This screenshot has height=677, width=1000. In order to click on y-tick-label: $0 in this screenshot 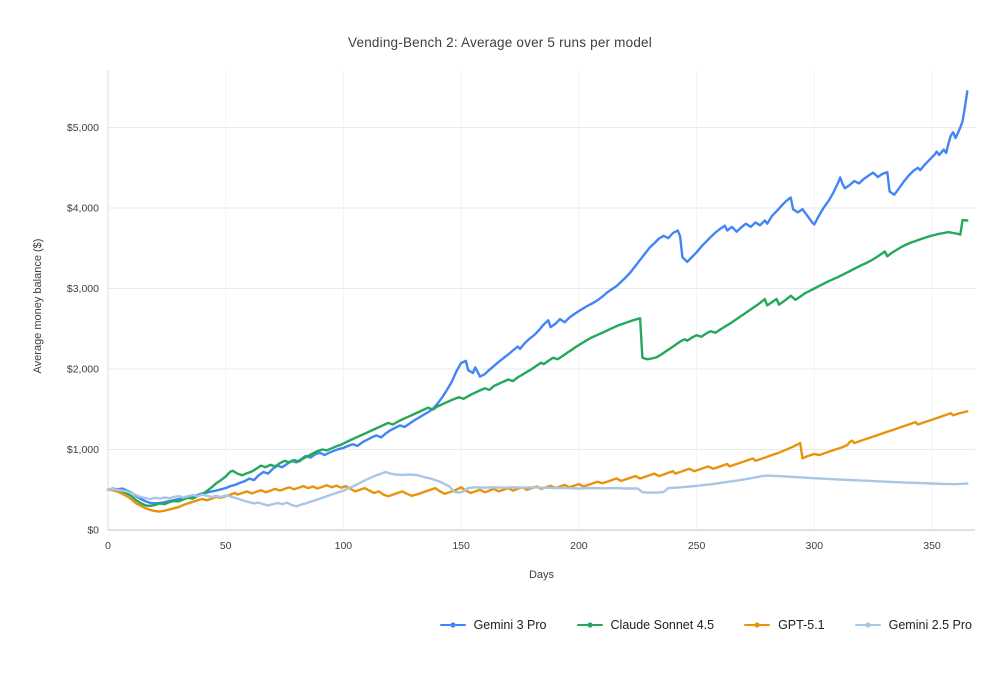, I will do `click(93, 531)`.